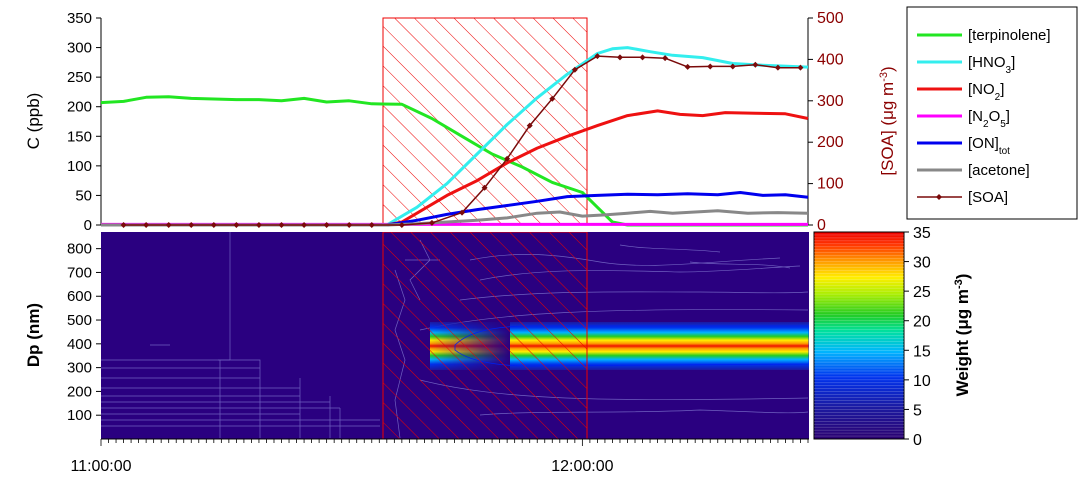 This screenshot has width=1083, height=477. Describe the element at coordinates (999, 170) in the screenshot. I see `legend-label: [acetone]` at that location.